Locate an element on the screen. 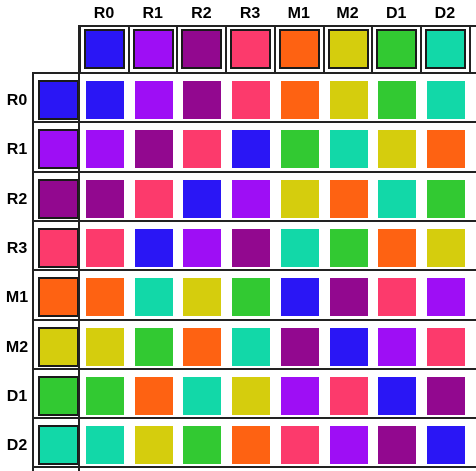 The image size is (476, 471). column-header-r0: R0 is located at coordinates (104, 13).